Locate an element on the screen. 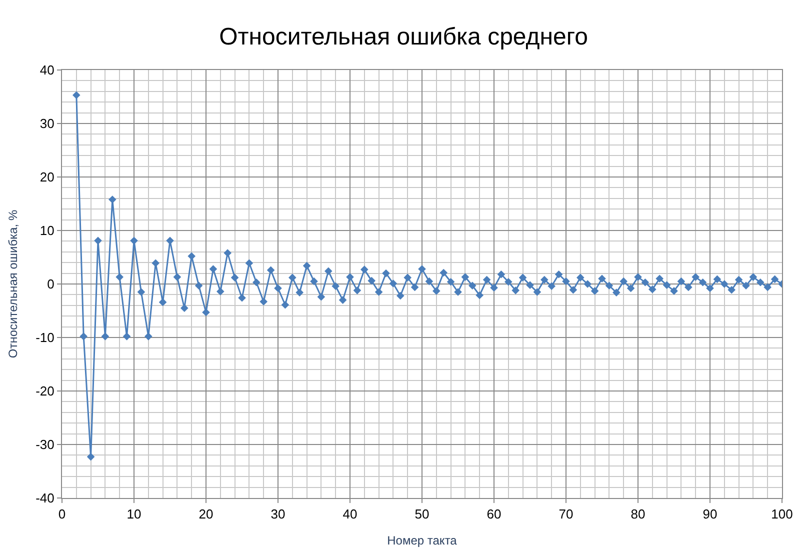 This screenshot has width=807, height=558. x-tick-label: 70 is located at coordinates (566, 514).